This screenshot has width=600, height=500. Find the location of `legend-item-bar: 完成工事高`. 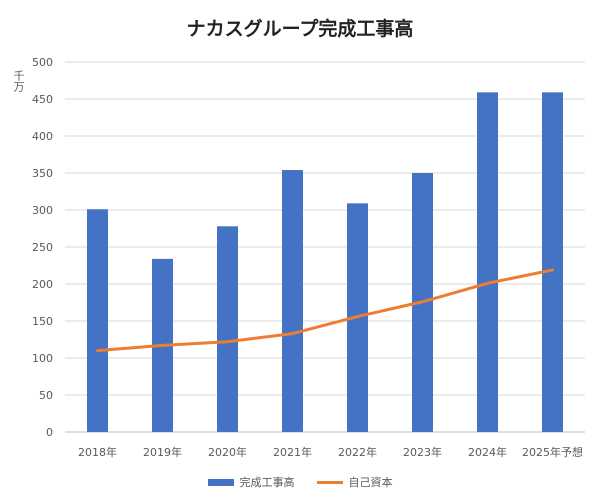

legend-item-bar: 完成工事高 is located at coordinates (251, 482).